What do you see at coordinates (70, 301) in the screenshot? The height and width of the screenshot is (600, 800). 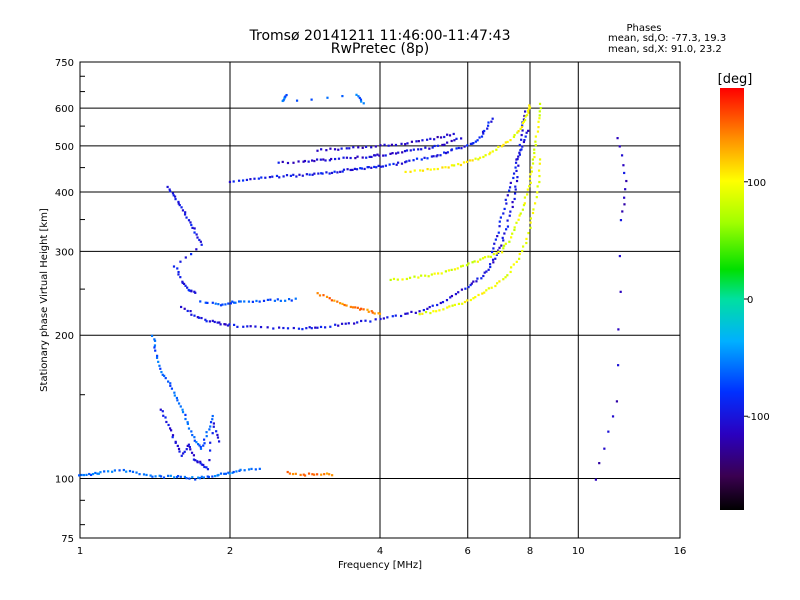 I see `y-axis: 75 100 200 300 400 500 600 750` at bounding box center [70, 301].